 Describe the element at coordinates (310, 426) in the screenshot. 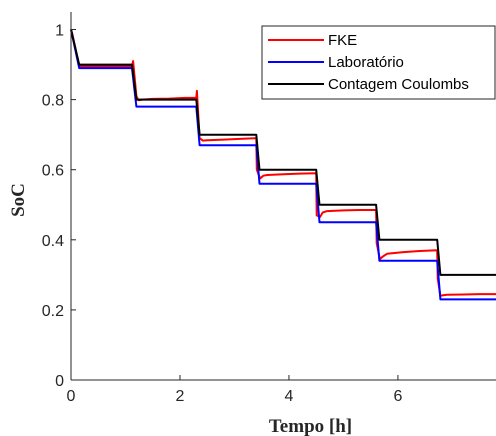

I see `x-axis-title: Tempo [h]` at that location.